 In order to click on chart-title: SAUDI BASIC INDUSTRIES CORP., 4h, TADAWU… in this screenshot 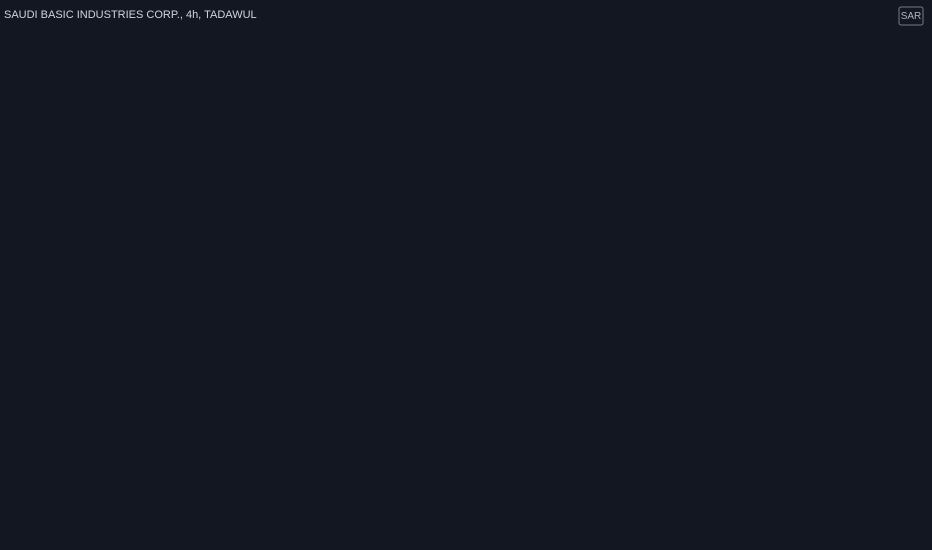, I will do `click(130, 15)`.